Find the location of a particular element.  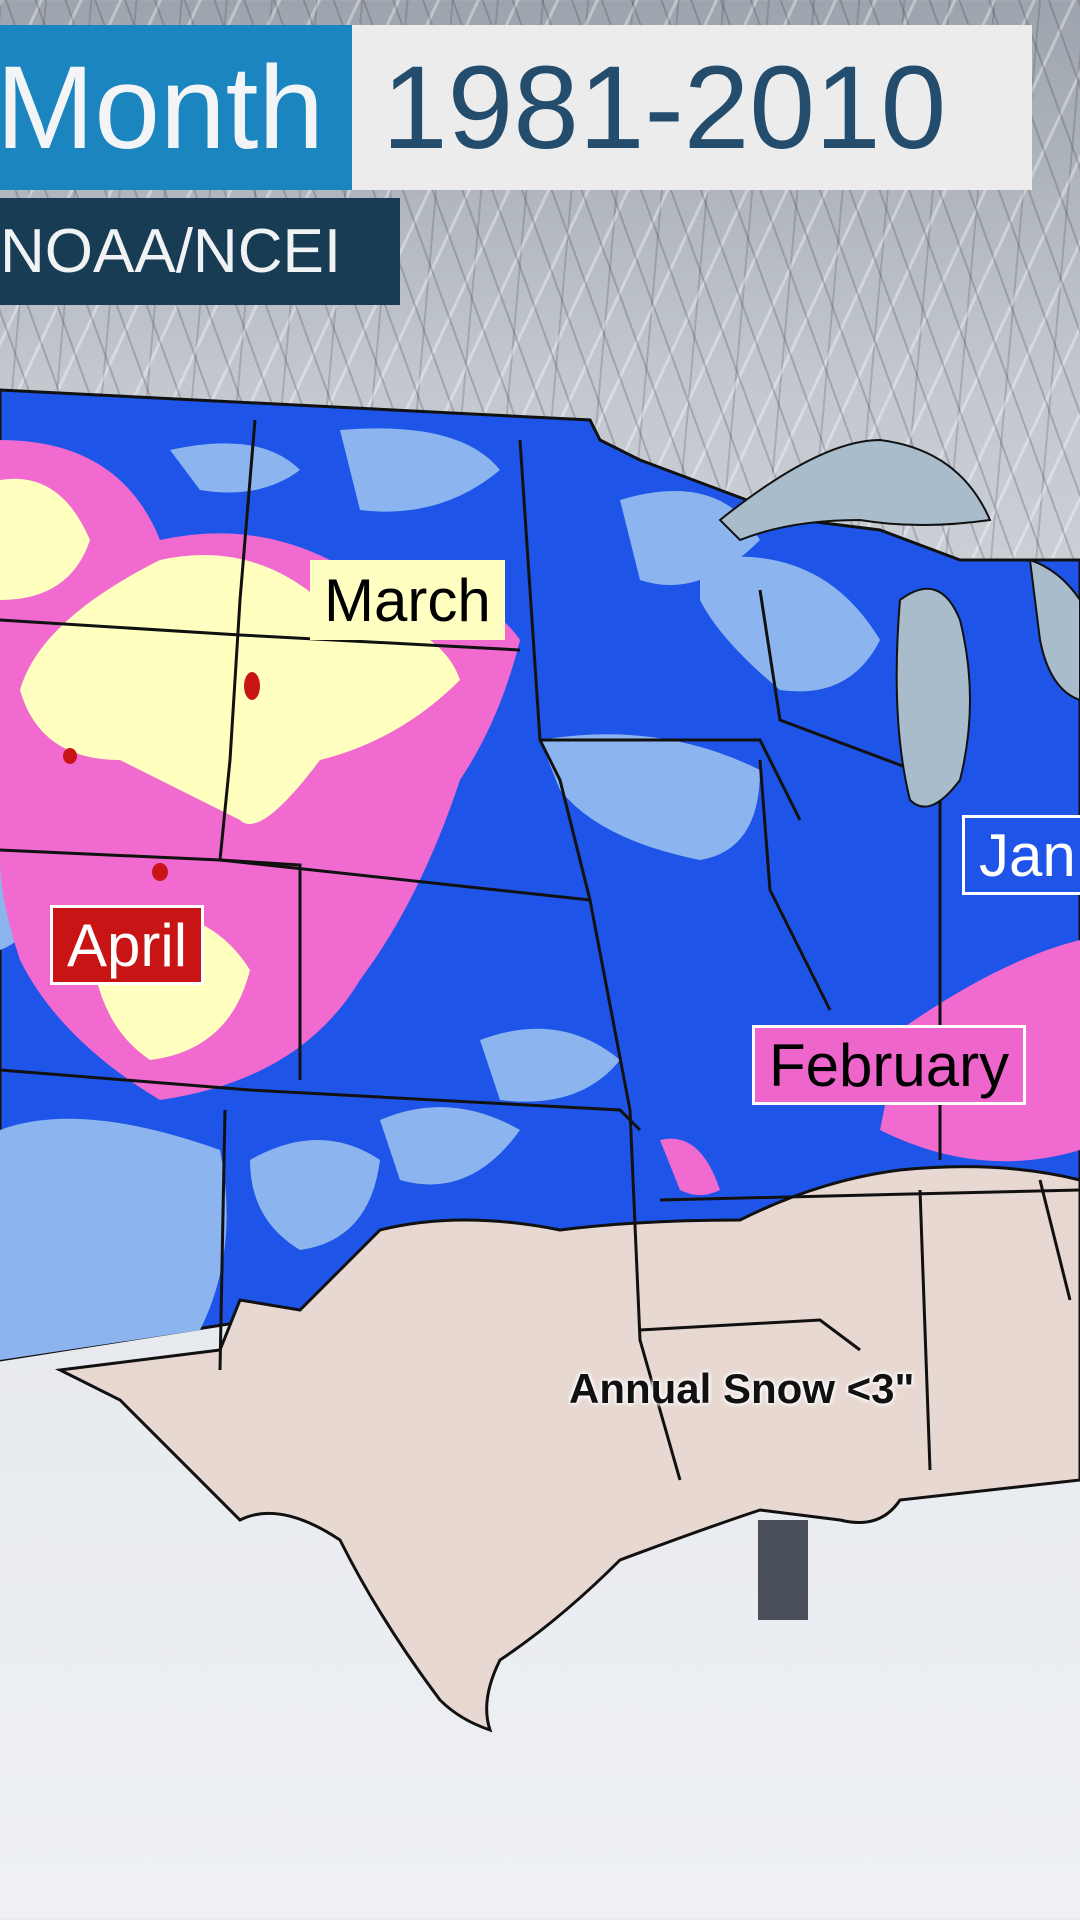

label-january: Jan is located at coordinates (1021, 855).